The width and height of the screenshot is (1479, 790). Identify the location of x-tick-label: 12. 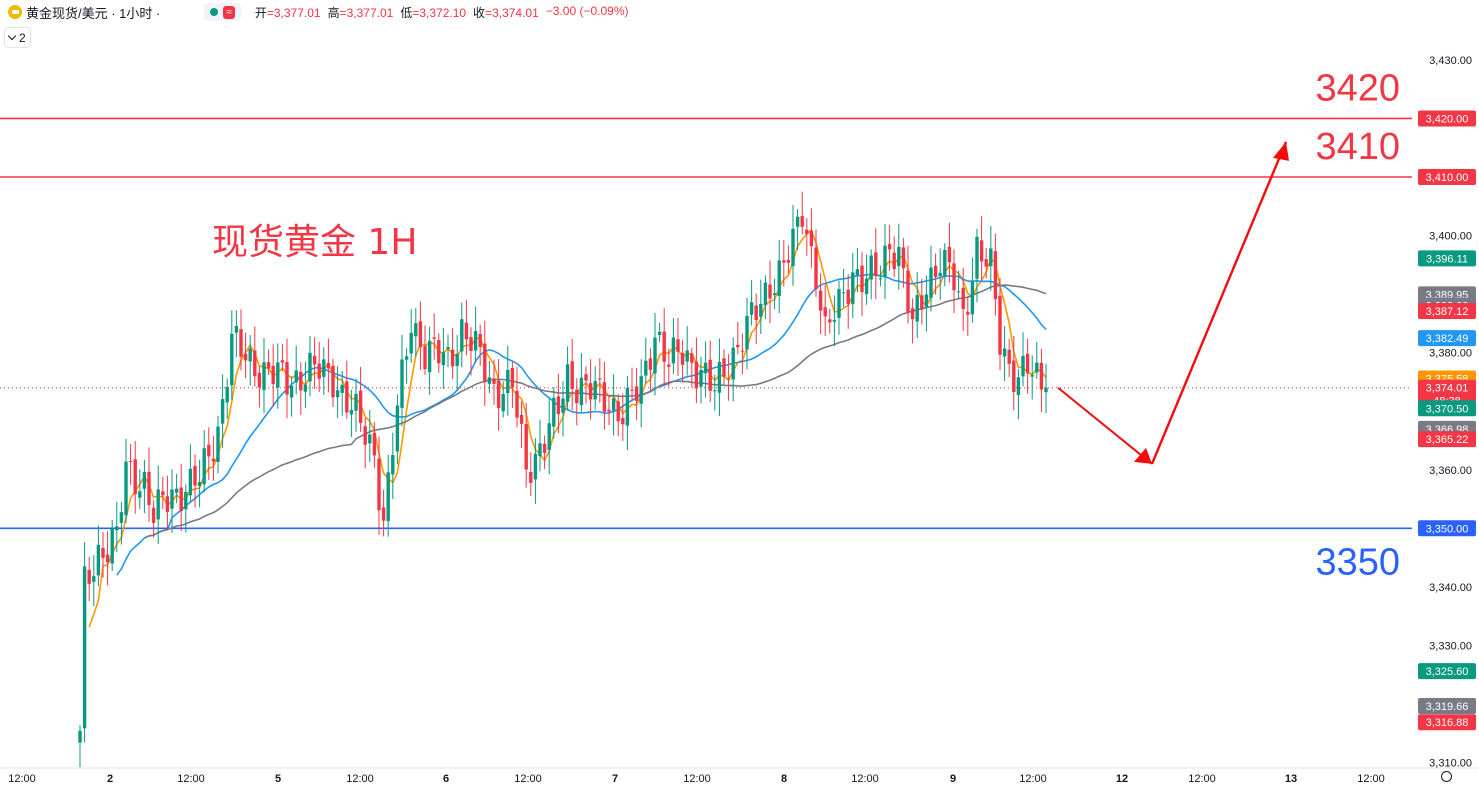
(1122, 779).